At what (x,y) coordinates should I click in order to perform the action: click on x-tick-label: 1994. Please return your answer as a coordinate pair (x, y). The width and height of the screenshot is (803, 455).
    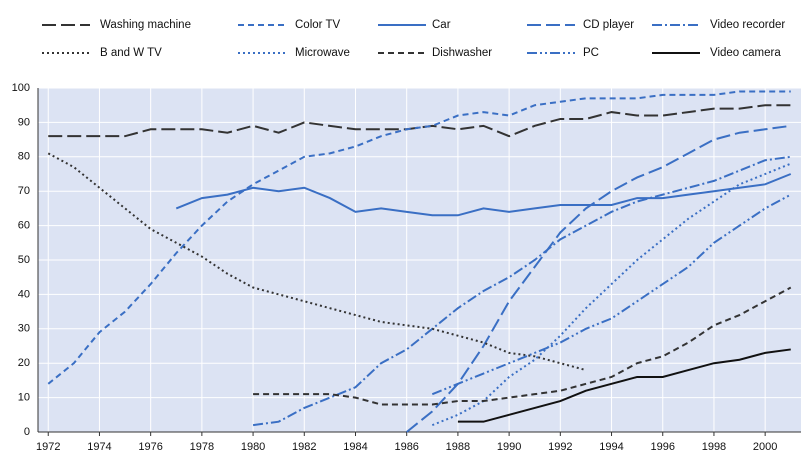
    Looking at the image, I should click on (611, 447).